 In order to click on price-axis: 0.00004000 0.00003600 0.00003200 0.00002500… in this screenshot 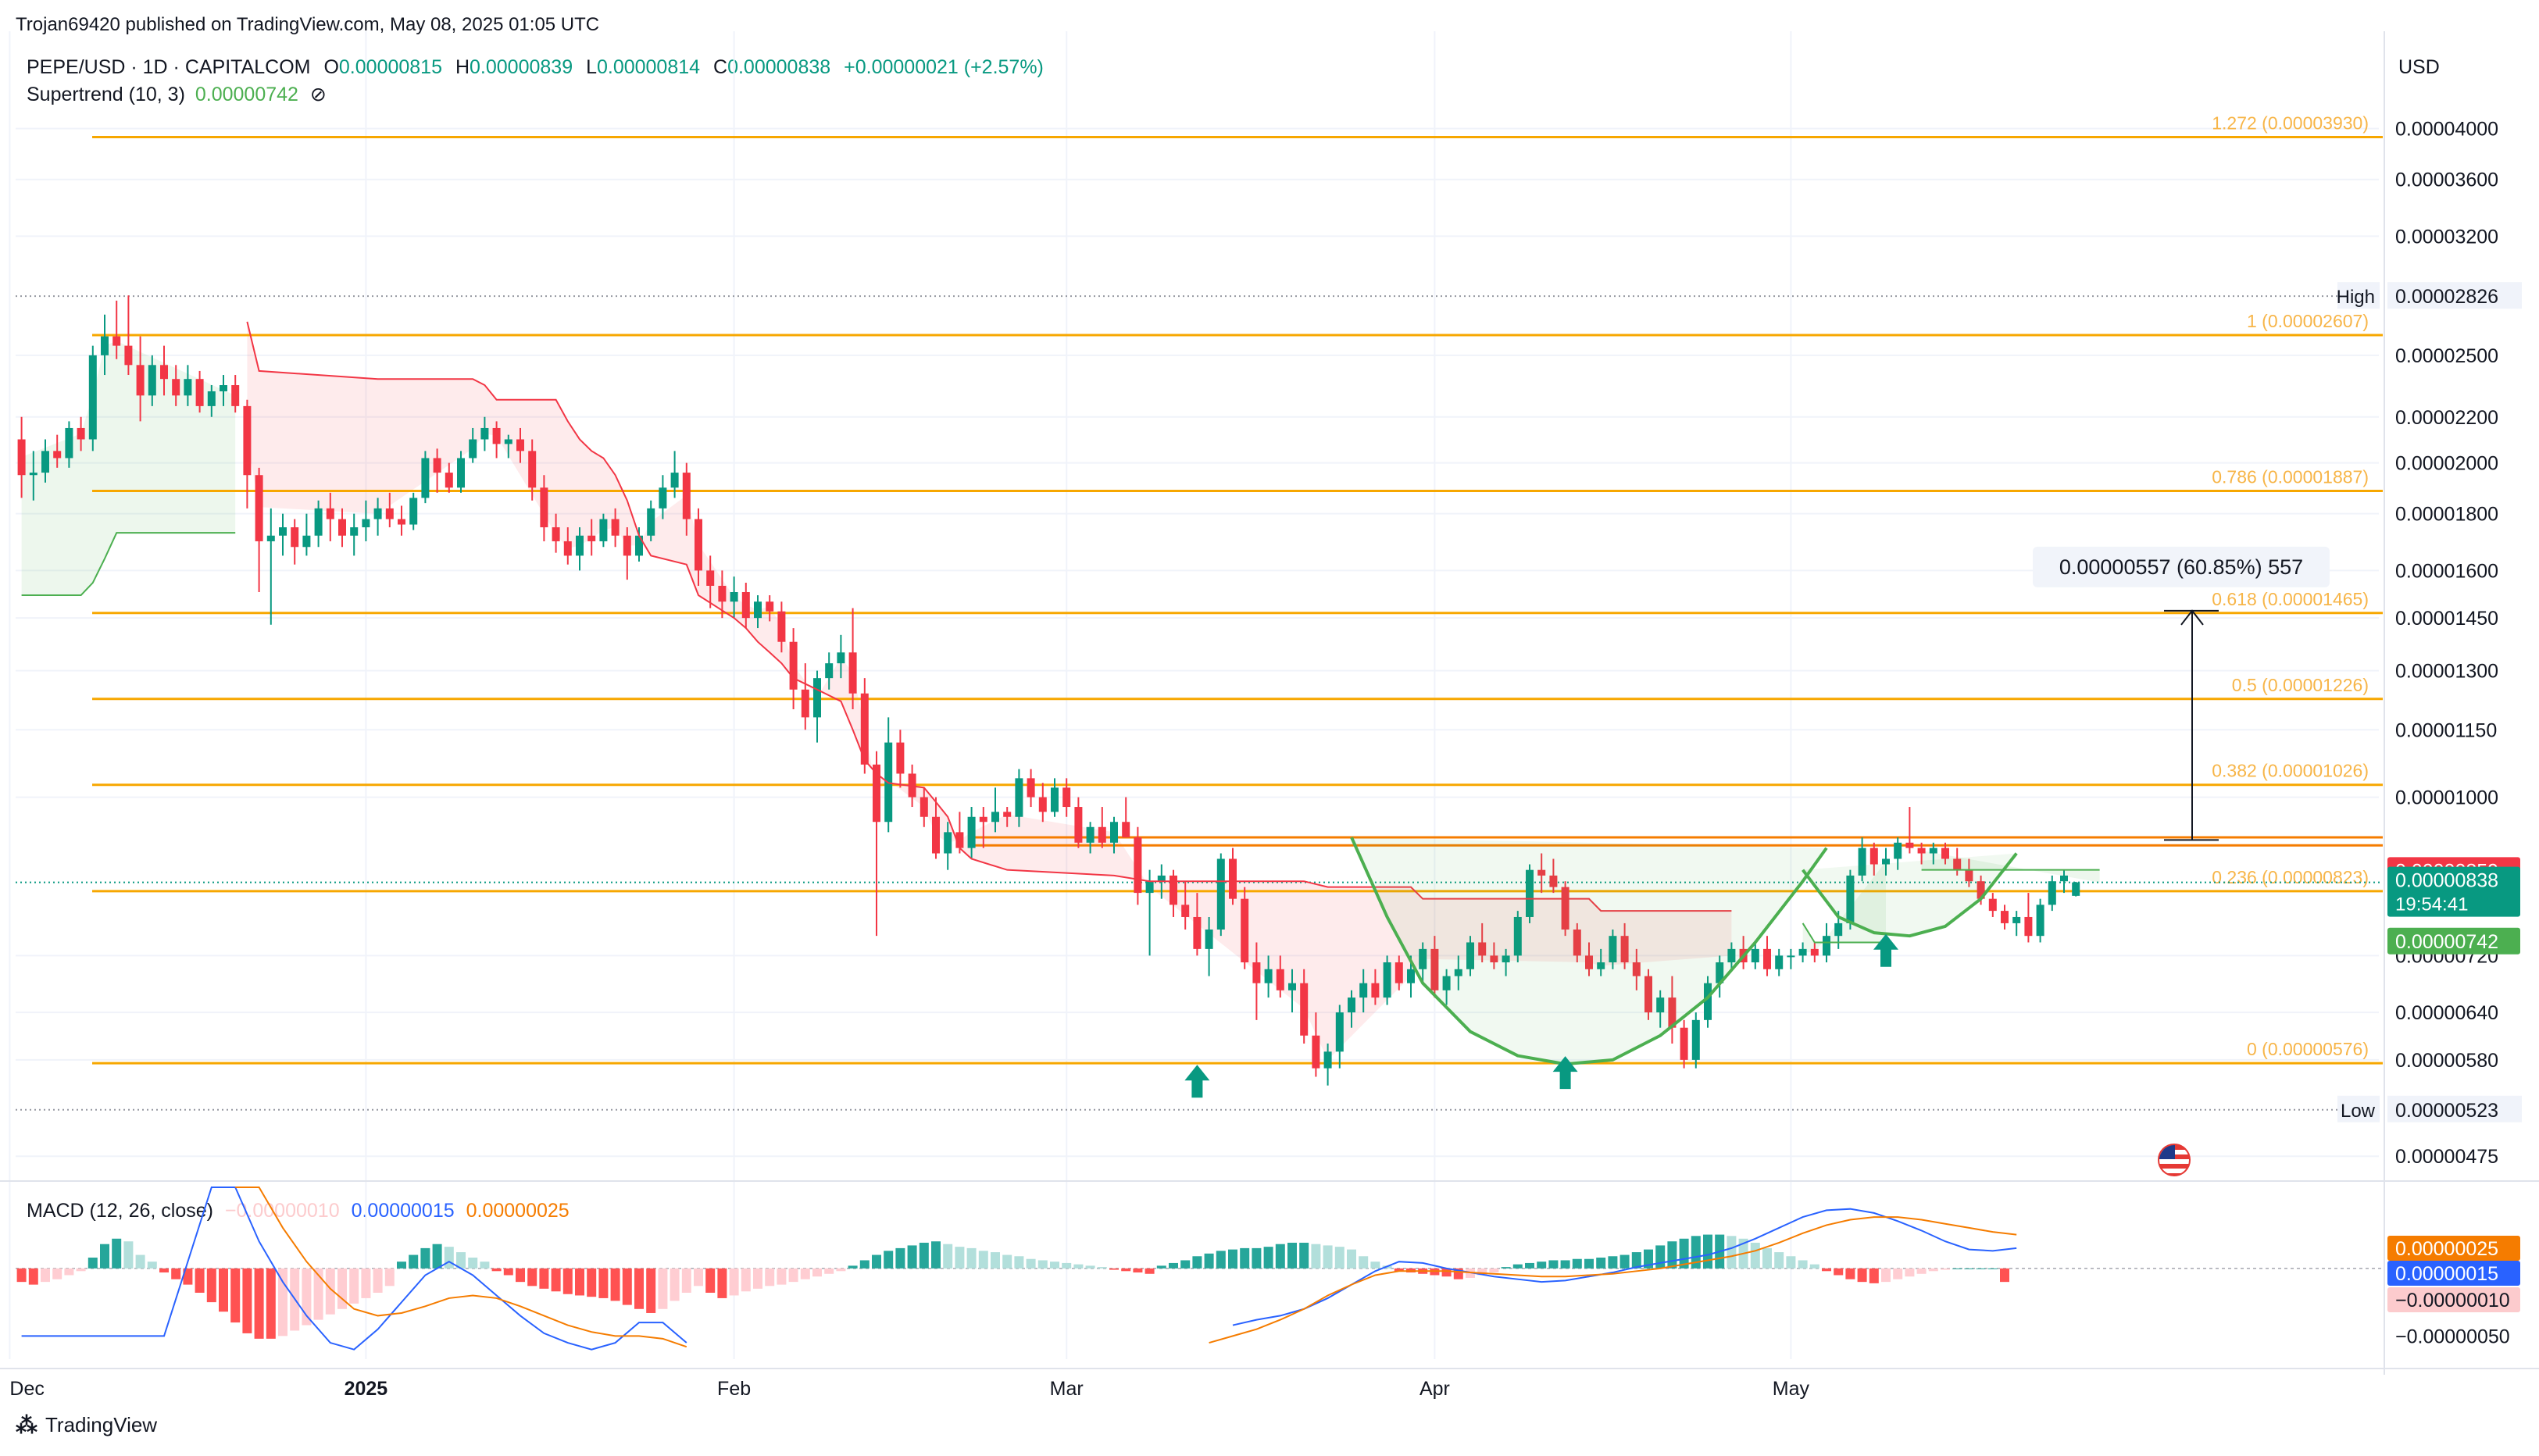, I will do `click(2429, 733)`.